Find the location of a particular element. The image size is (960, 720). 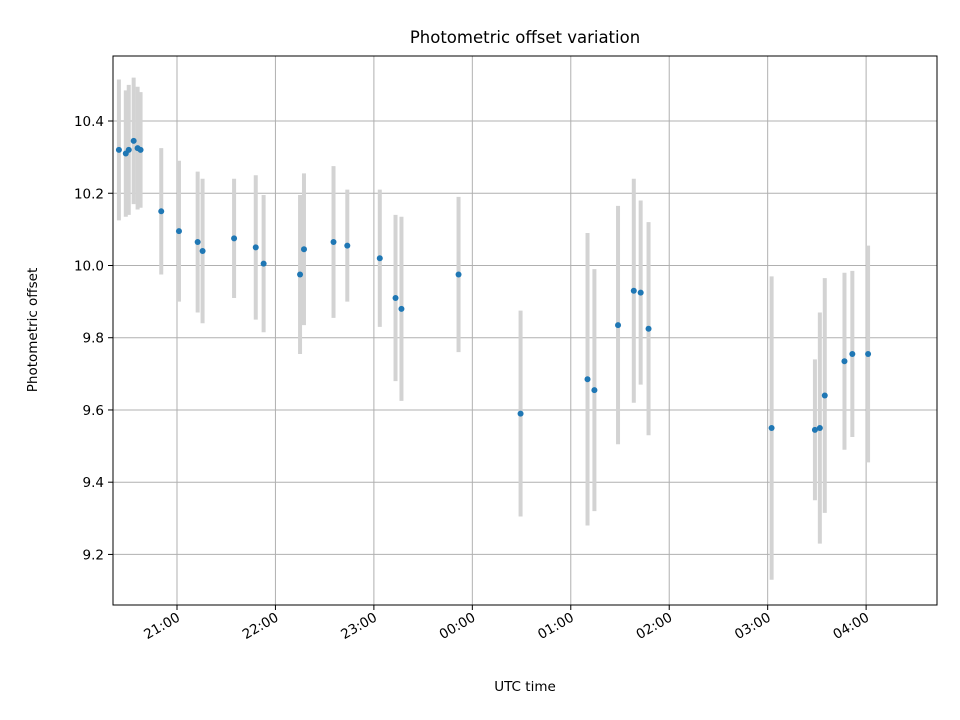

x-tick-label: 23:00 is located at coordinates (359, 626).